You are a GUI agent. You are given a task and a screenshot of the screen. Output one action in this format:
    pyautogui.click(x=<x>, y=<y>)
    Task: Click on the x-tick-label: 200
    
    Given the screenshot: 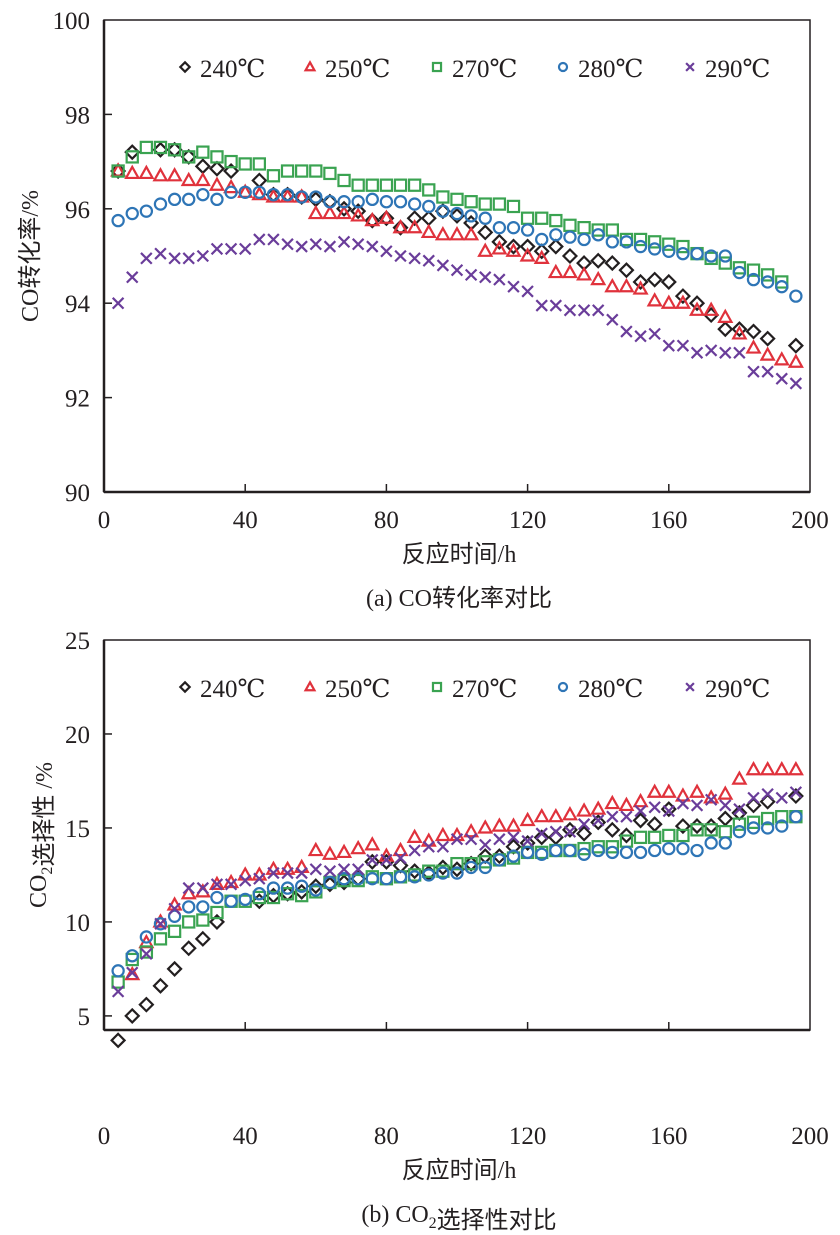 What is the action you would take?
    pyautogui.click(x=810, y=520)
    